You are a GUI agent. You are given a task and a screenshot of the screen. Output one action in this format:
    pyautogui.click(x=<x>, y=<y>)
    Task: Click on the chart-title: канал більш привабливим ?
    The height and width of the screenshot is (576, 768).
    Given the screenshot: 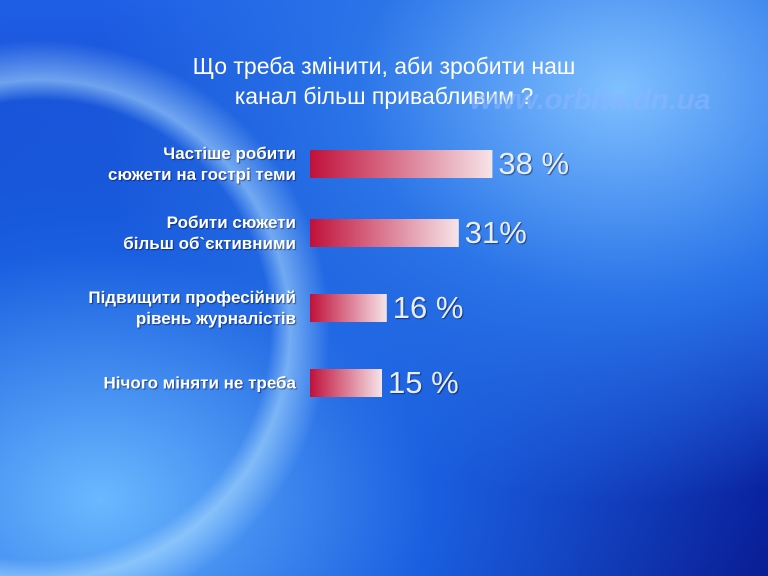 What is the action you would take?
    pyautogui.click(x=384, y=96)
    